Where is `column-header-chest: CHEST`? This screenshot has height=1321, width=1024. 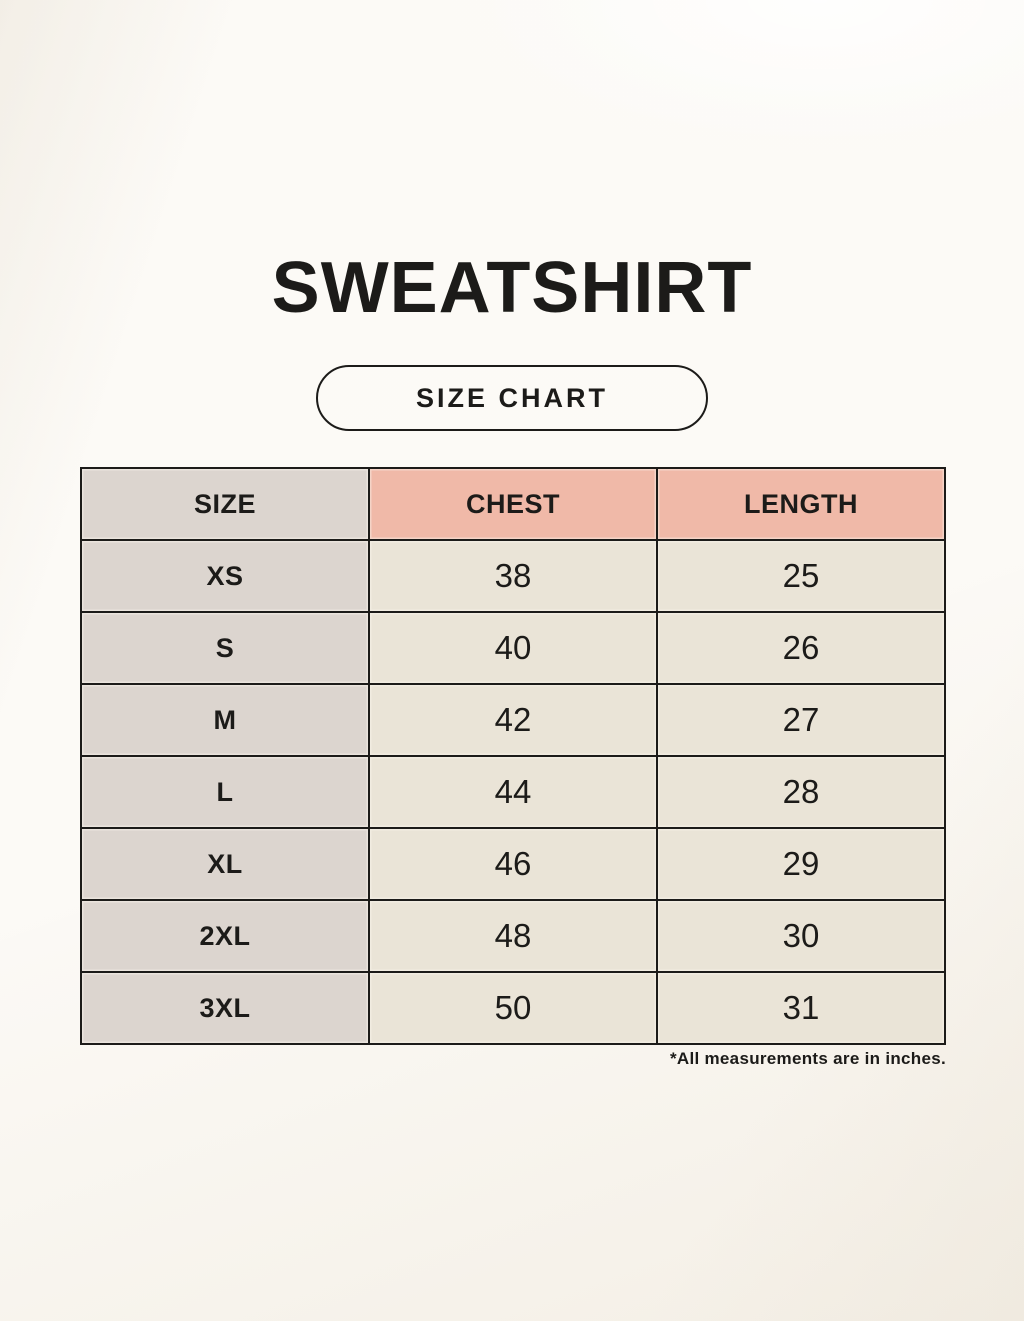 column-header-chest: CHEST is located at coordinates (513, 504).